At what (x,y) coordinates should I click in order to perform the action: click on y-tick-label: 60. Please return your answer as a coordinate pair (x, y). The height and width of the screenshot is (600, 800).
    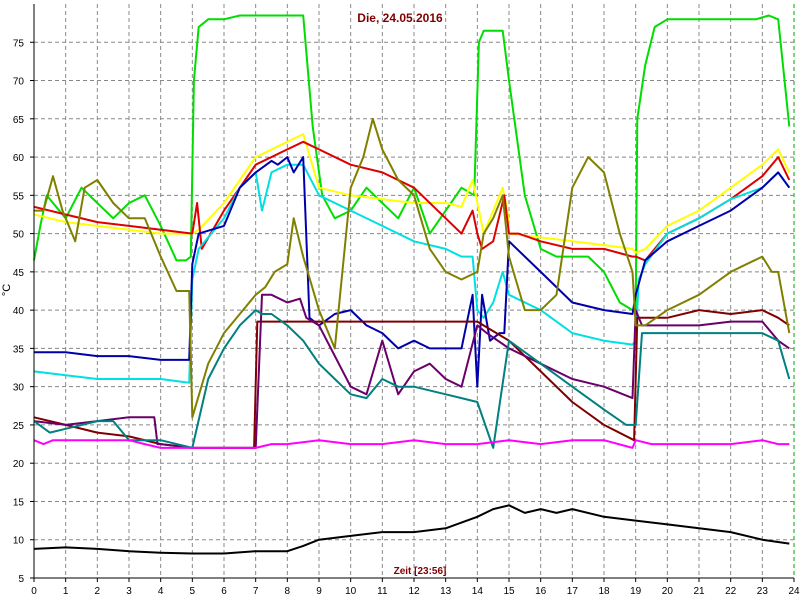
    Looking at the image, I should click on (19, 158).